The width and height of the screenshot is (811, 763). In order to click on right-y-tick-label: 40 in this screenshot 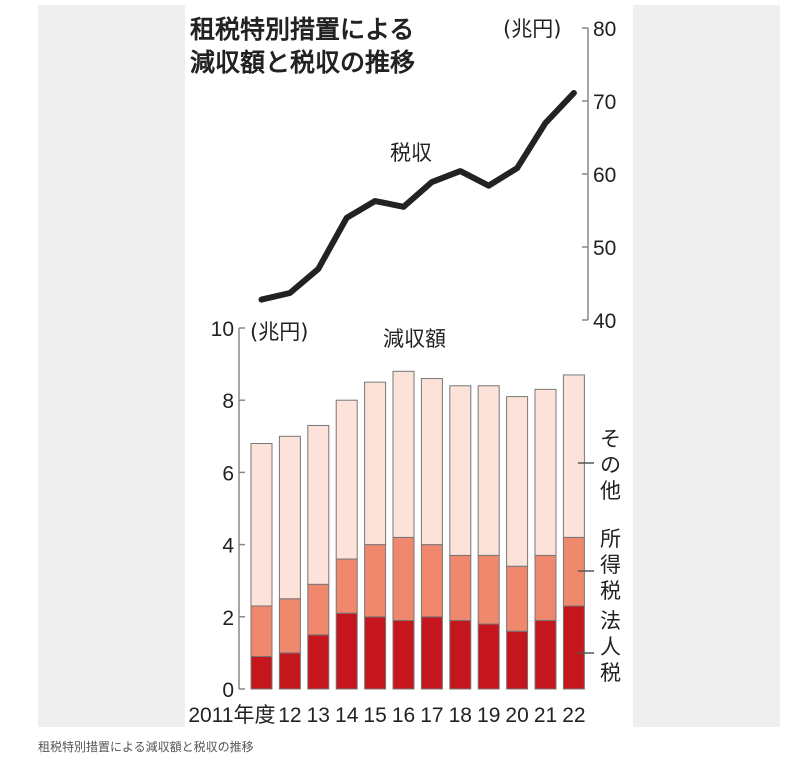, I will do `click(604, 321)`.